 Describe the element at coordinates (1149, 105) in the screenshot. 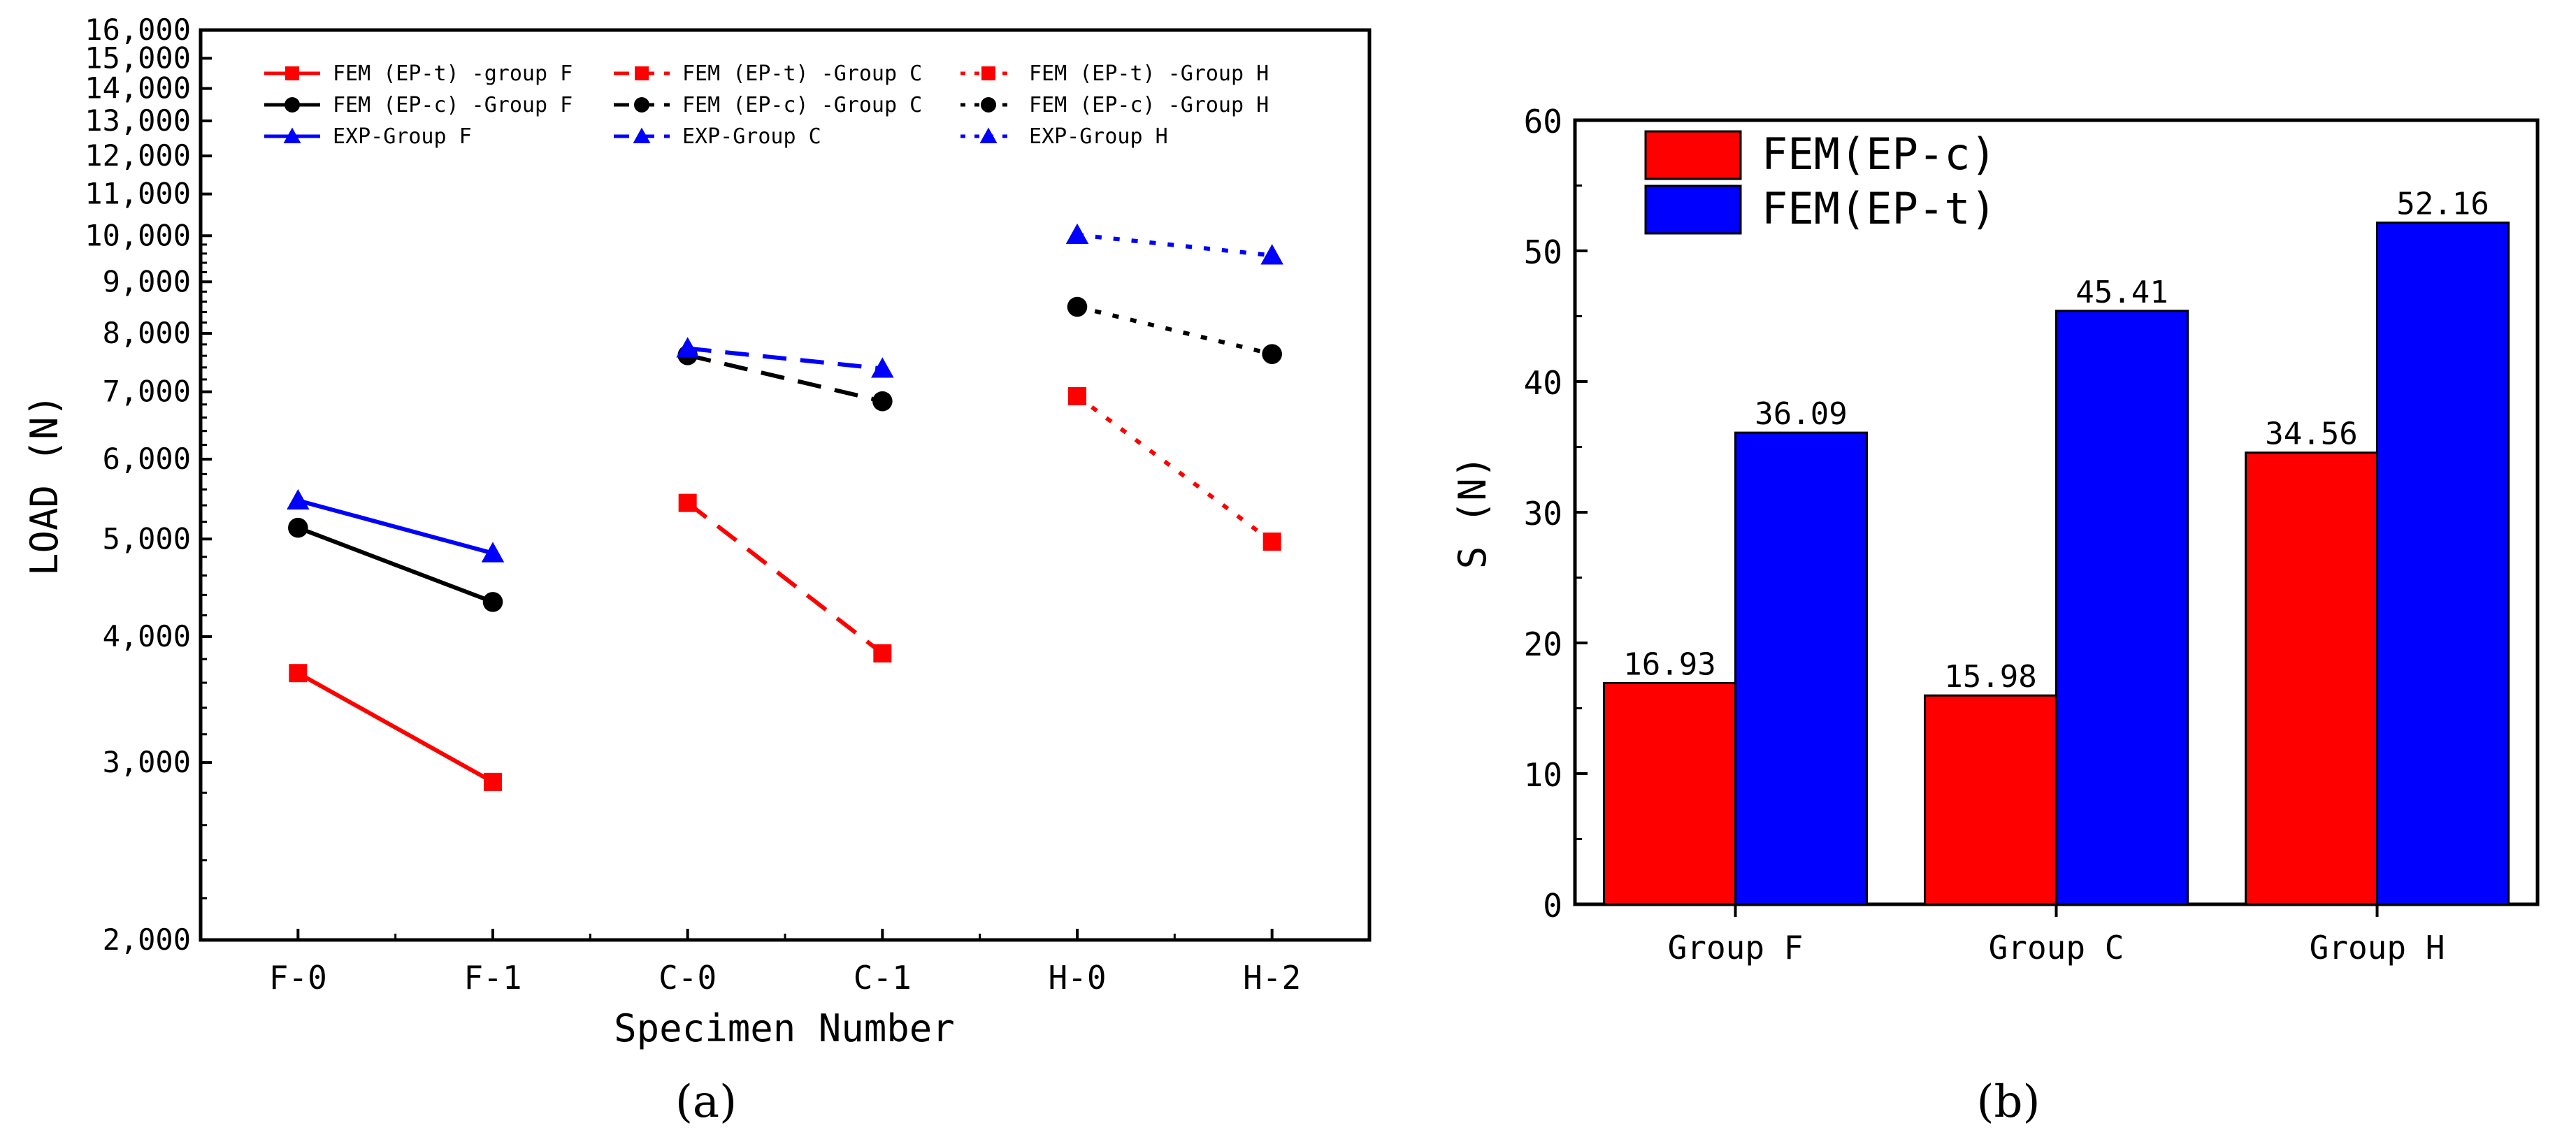

I see `legend-label-a: FEM (EP-c) -Group H` at that location.